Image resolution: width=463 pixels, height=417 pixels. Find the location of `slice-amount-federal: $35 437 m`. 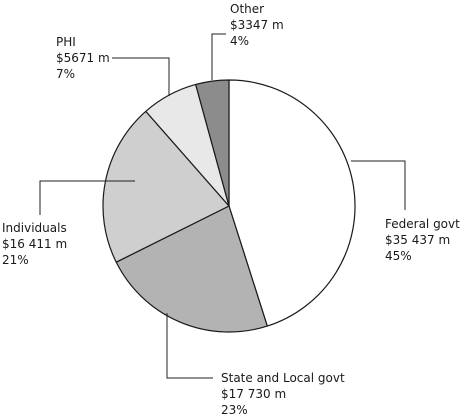

slice-amount-federal: $35 437 m is located at coordinates (417, 240).